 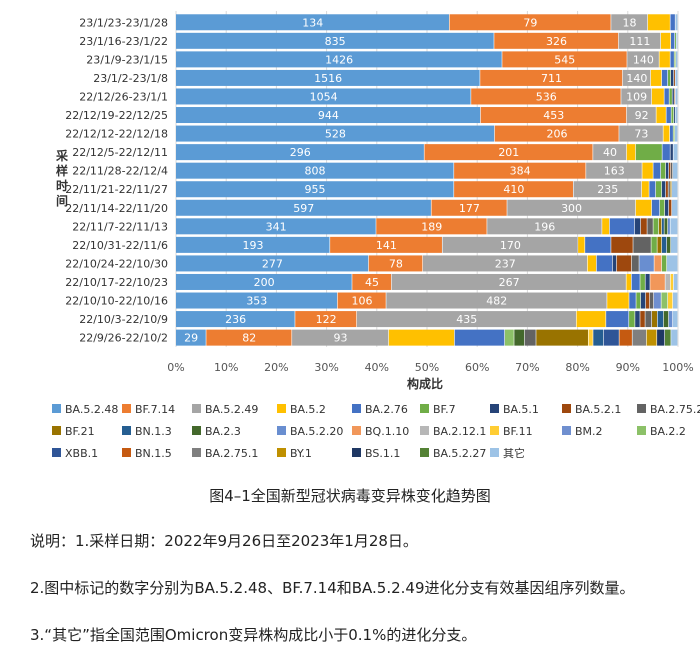 What do you see at coordinates (477, 367) in the screenshot?
I see `x-tick-label: 60%` at bounding box center [477, 367].